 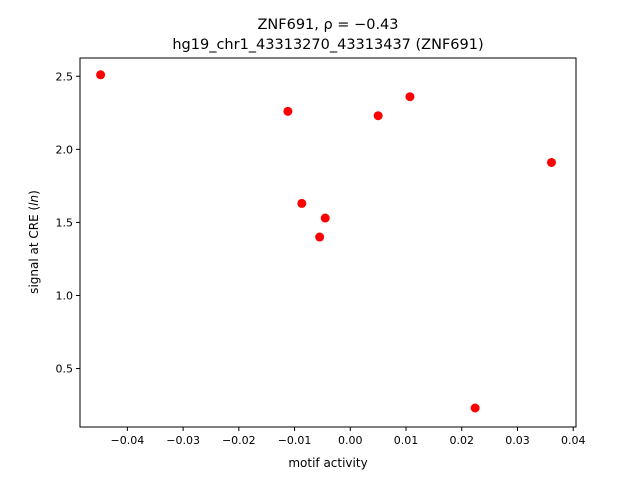 What do you see at coordinates (34, 242) in the screenshot?
I see `y-axis-label: signal at CRE (ln)` at bounding box center [34, 242].